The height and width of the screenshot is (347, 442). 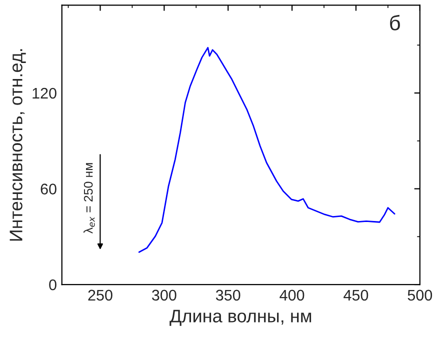 What do you see at coordinates (395, 22) in the screenshot?
I see `annotation: б` at bounding box center [395, 22].